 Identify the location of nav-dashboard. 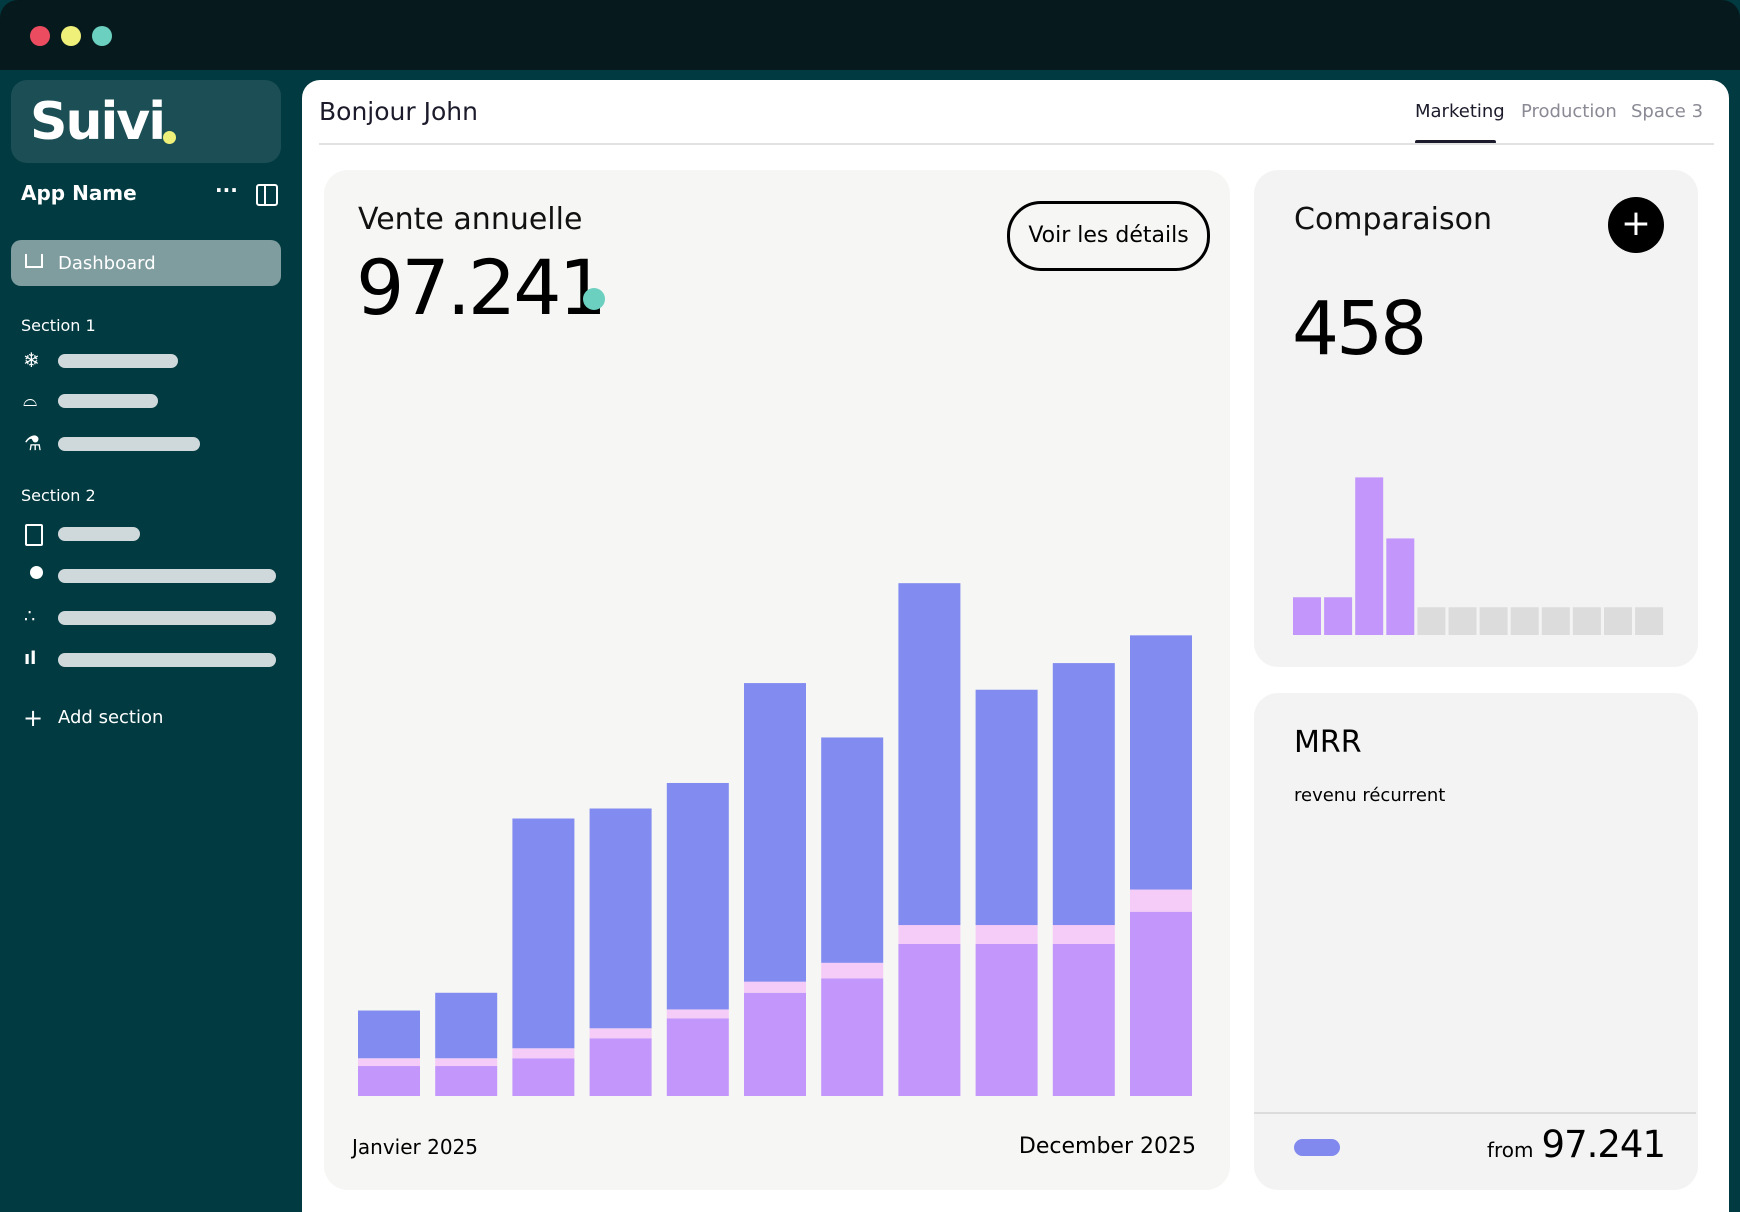
(146, 263).